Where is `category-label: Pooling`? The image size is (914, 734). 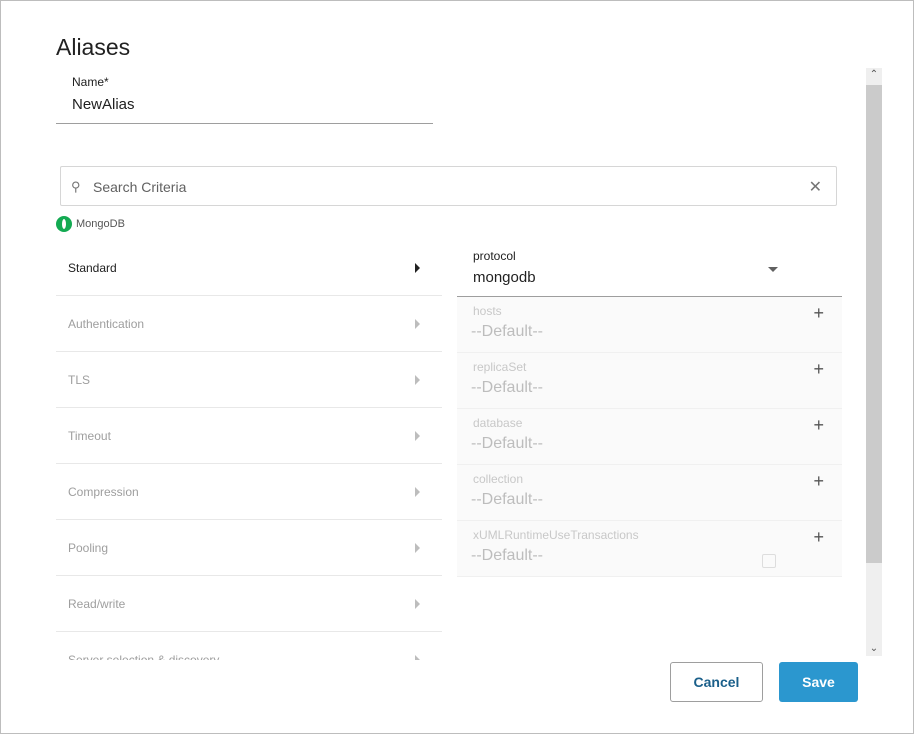
category-label: Pooling is located at coordinates (88, 547).